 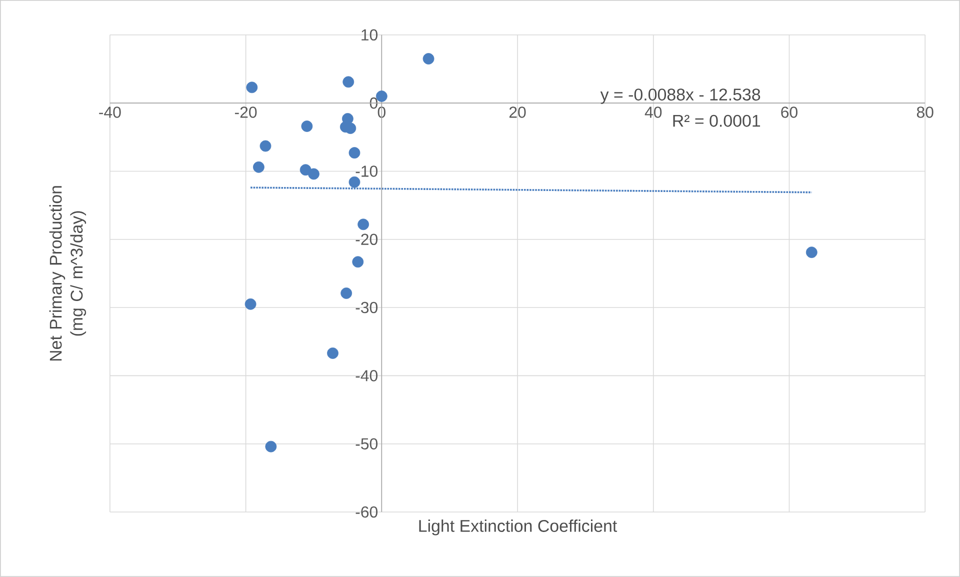 What do you see at coordinates (925, 112) in the screenshot?
I see `x-tick-label: 80` at bounding box center [925, 112].